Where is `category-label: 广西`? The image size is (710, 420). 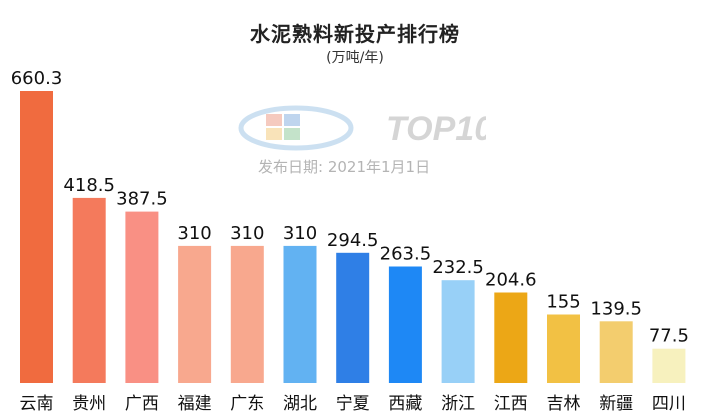
category-label: 广西 is located at coordinates (142, 404).